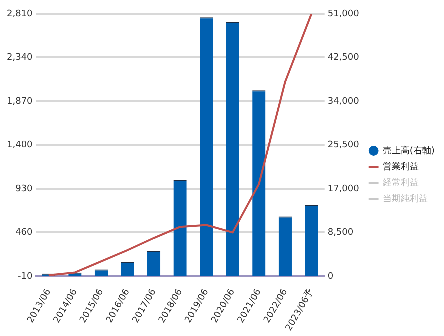  Describe the element at coordinates (20, 145) in the screenshot. I see `y-tick-label: 1,400` at that location.